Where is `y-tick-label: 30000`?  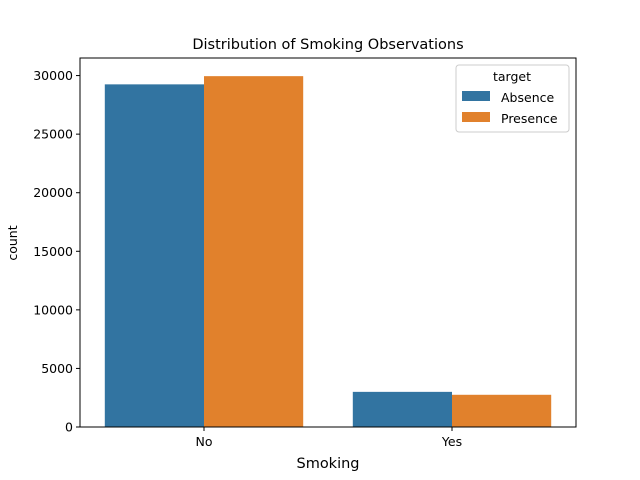
y-tick-label: 30000 is located at coordinates (53, 75).